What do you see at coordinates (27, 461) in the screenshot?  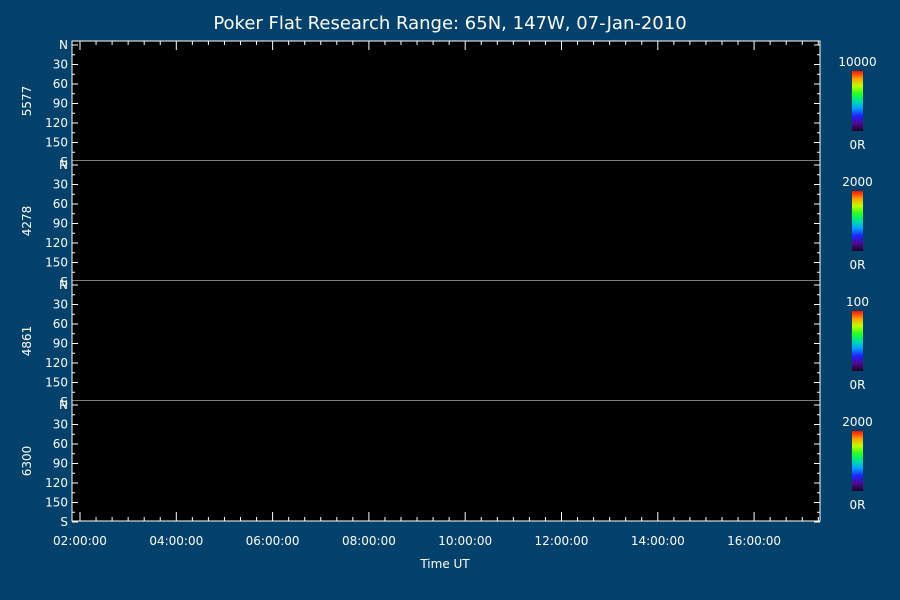 I see `panel-label-6300: 6300` at bounding box center [27, 461].